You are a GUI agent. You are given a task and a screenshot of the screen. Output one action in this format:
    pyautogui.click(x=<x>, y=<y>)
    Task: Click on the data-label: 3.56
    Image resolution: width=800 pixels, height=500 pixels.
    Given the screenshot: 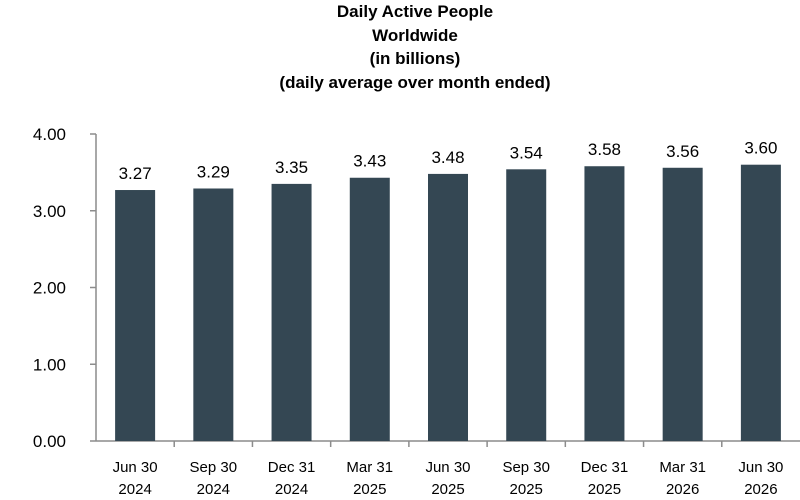 What is the action you would take?
    pyautogui.click(x=682, y=151)
    